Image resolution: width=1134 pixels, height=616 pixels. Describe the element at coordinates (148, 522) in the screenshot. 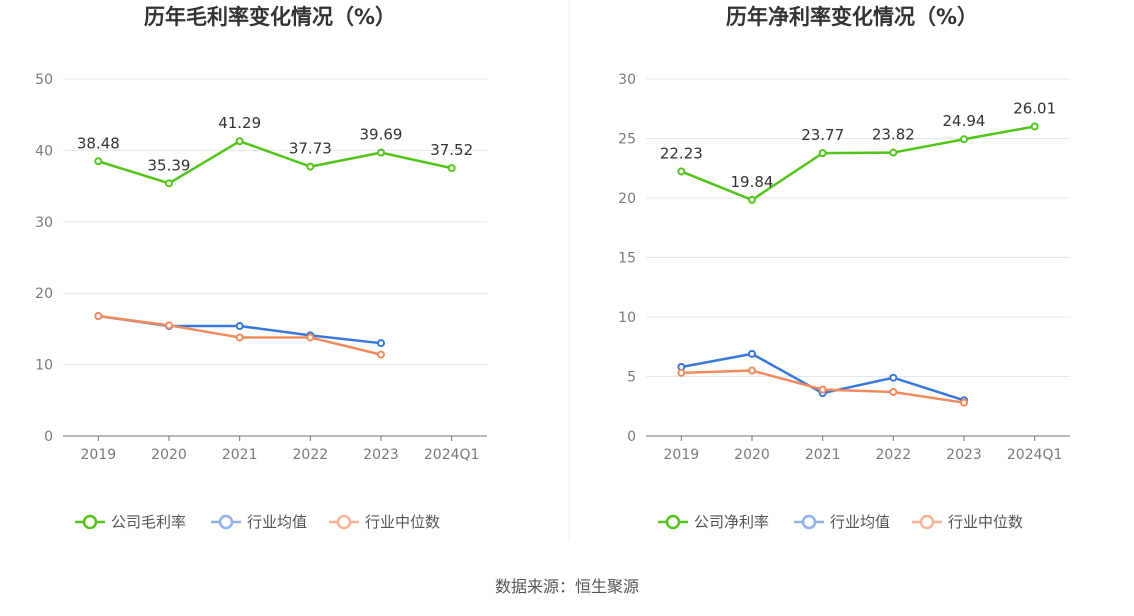

I see `legend-label: 公司毛利率` at that location.